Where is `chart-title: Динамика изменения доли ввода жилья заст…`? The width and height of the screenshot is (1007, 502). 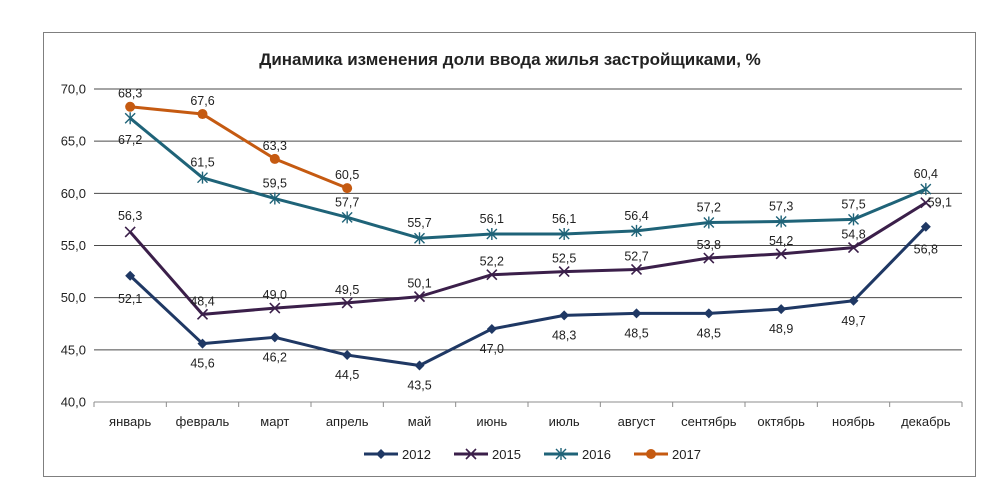 chart-title: Динамика изменения доли ввода жилья заст… is located at coordinates (510, 59).